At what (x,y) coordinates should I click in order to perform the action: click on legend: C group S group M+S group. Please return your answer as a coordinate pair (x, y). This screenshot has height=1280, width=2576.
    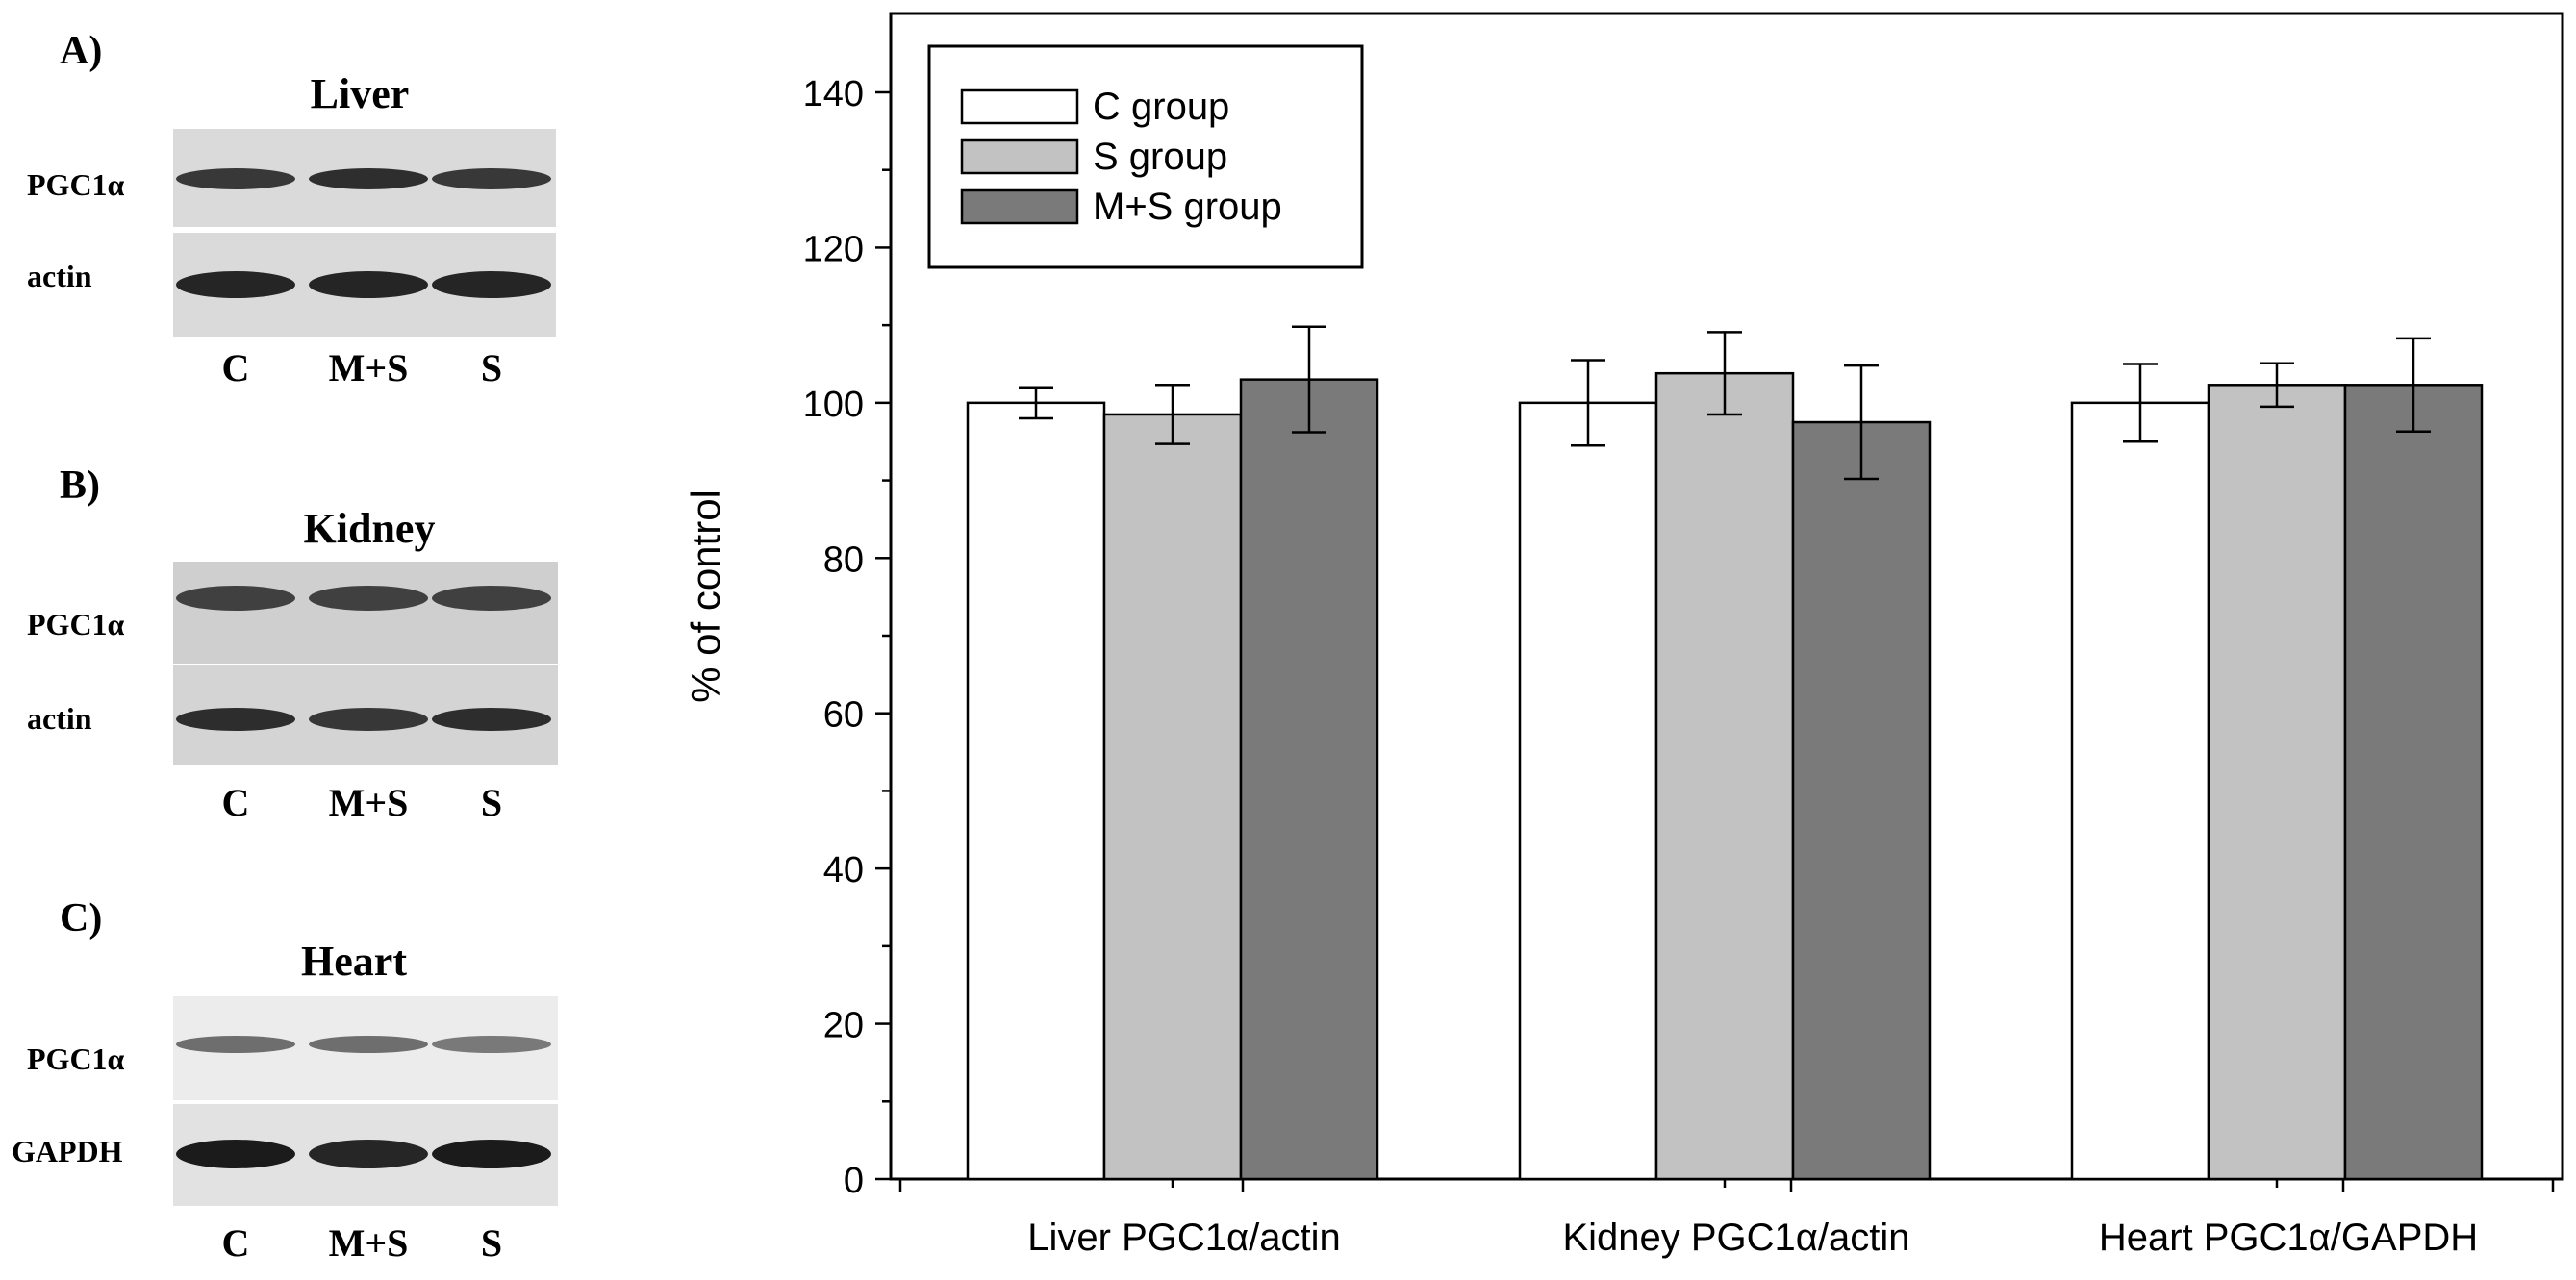
    Looking at the image, I should click on (1145, 156).